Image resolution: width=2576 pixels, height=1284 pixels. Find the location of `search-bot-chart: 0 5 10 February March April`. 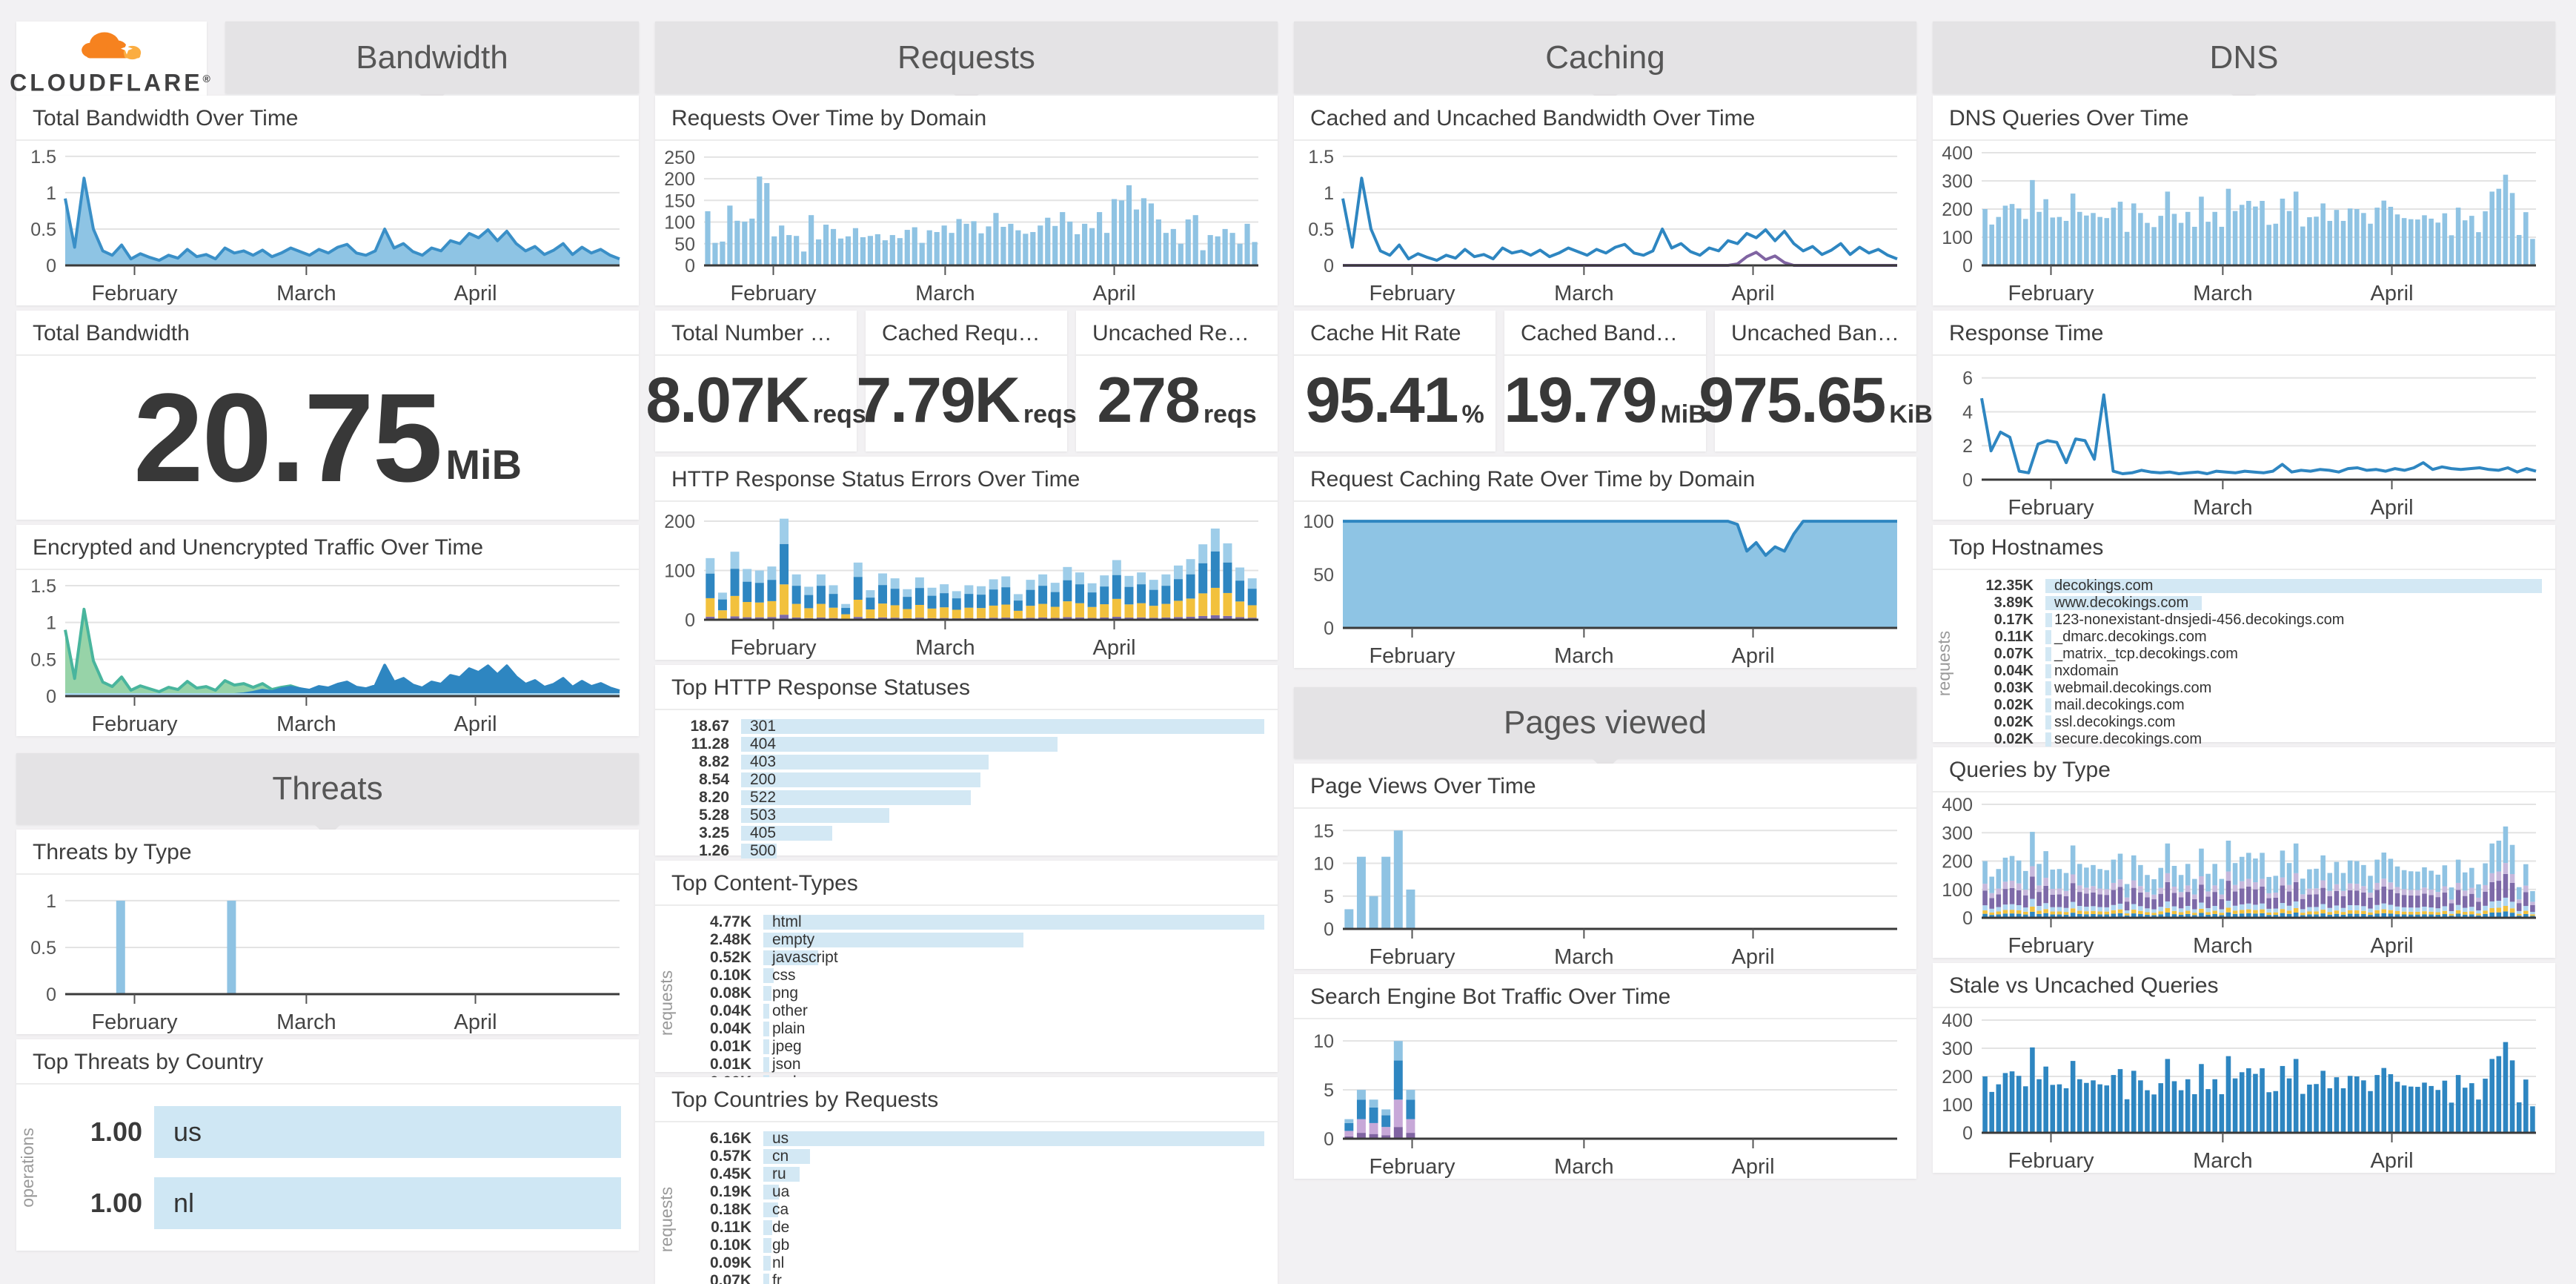

search-bot-chart: 0 5 10 February March April is located at coordinates (1605, 1099).